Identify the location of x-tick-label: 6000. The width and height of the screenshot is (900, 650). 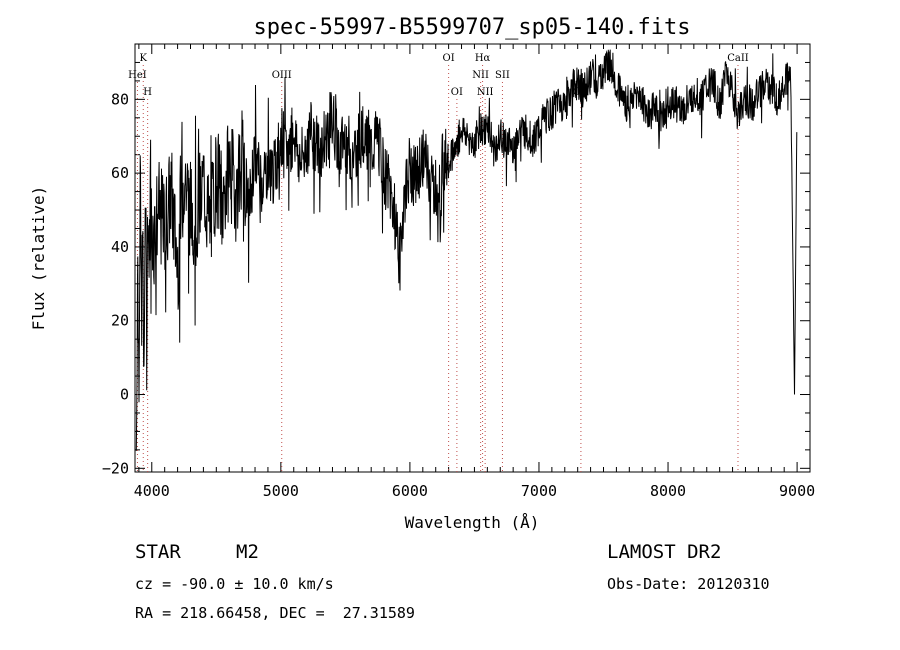
(410, 491).